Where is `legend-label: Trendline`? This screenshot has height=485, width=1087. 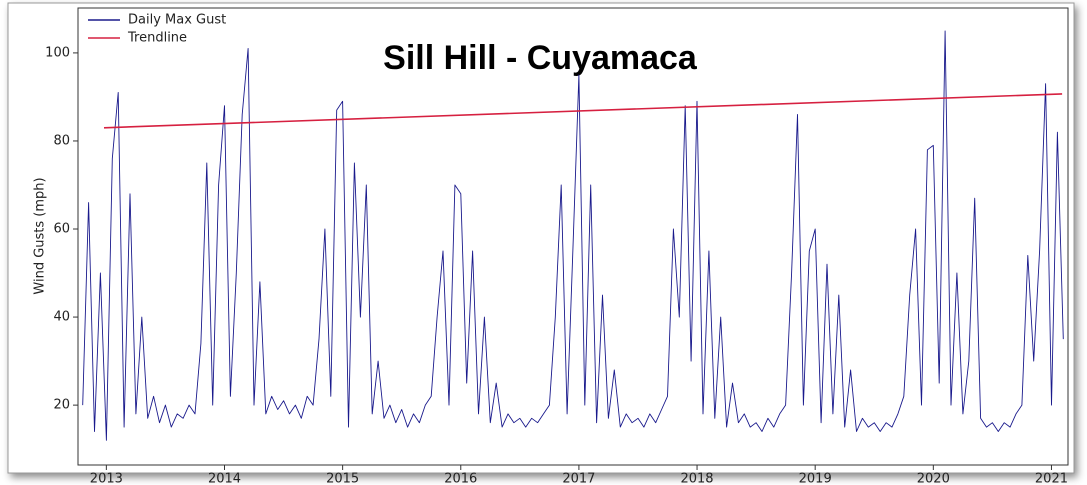 legend-label: Trendline is located at coordinates (157, 38).